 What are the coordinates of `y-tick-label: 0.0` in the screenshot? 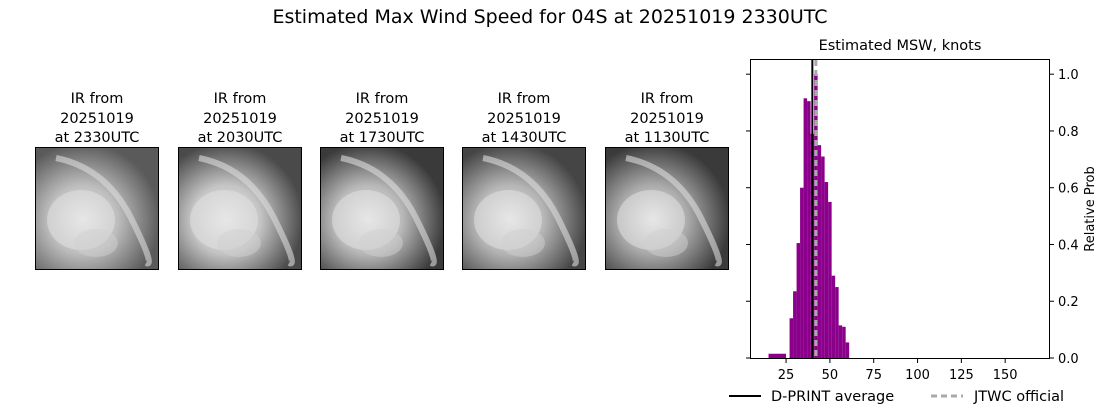 It's located at (1068, 359).